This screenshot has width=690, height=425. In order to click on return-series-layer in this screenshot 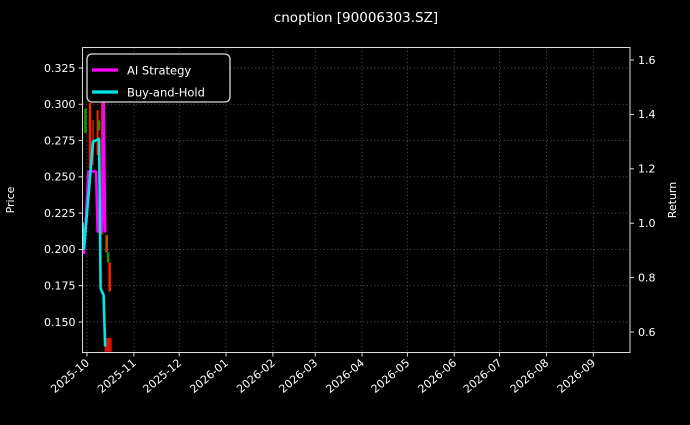, I will do `click(94, 223)`.